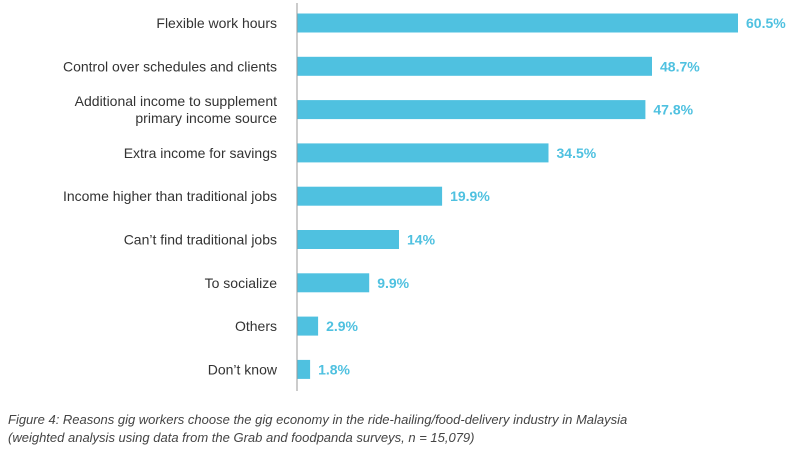 The height and width of the screenshot is (454, 806). What do you see at coordinates (206, 118) in the screenshot?
I see `category-label: primary income source` at bounding box center [206, 118].